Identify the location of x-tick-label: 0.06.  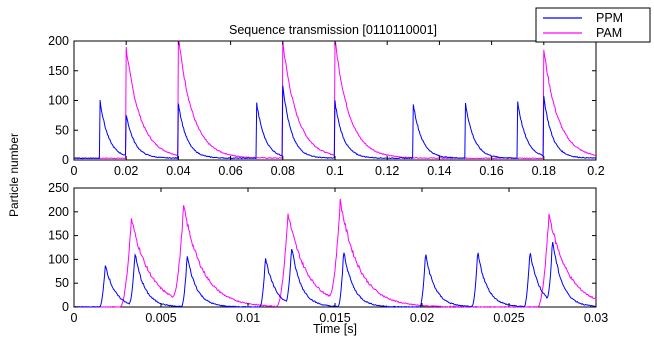
(230, 171).